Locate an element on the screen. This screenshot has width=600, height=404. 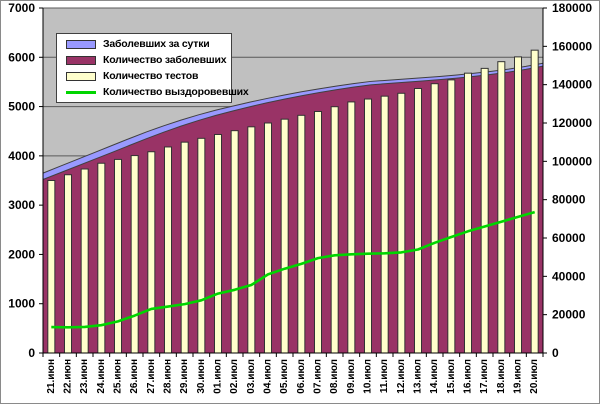
legend-label-tests: Количество тестов is located at coordinates (151, 76).